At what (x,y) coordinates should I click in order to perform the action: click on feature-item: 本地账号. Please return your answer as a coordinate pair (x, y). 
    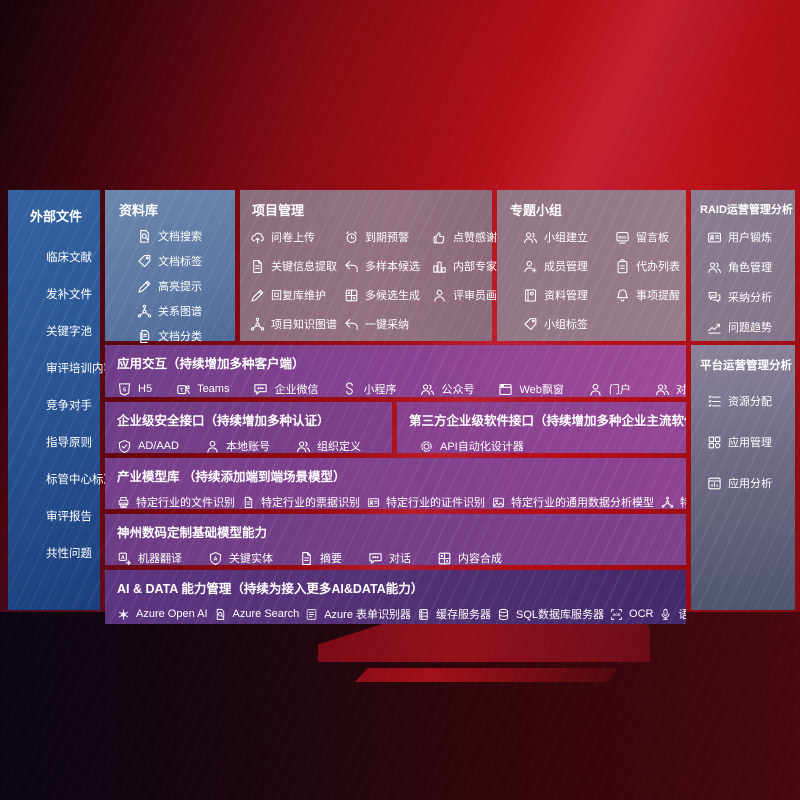
    Looking at the image, I should click on (237, 445).